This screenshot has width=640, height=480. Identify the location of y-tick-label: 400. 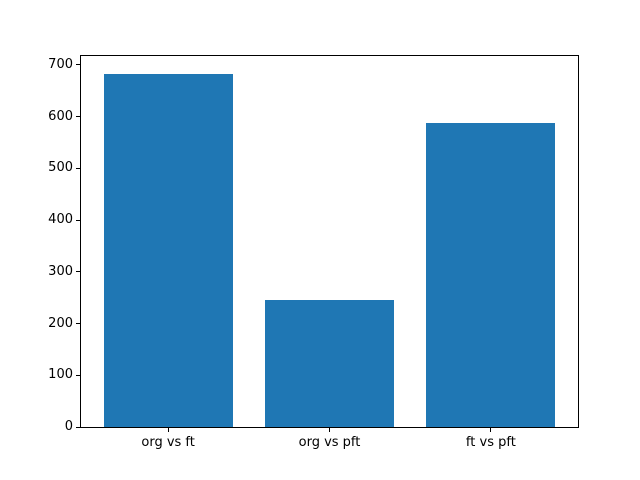
(60, 220).